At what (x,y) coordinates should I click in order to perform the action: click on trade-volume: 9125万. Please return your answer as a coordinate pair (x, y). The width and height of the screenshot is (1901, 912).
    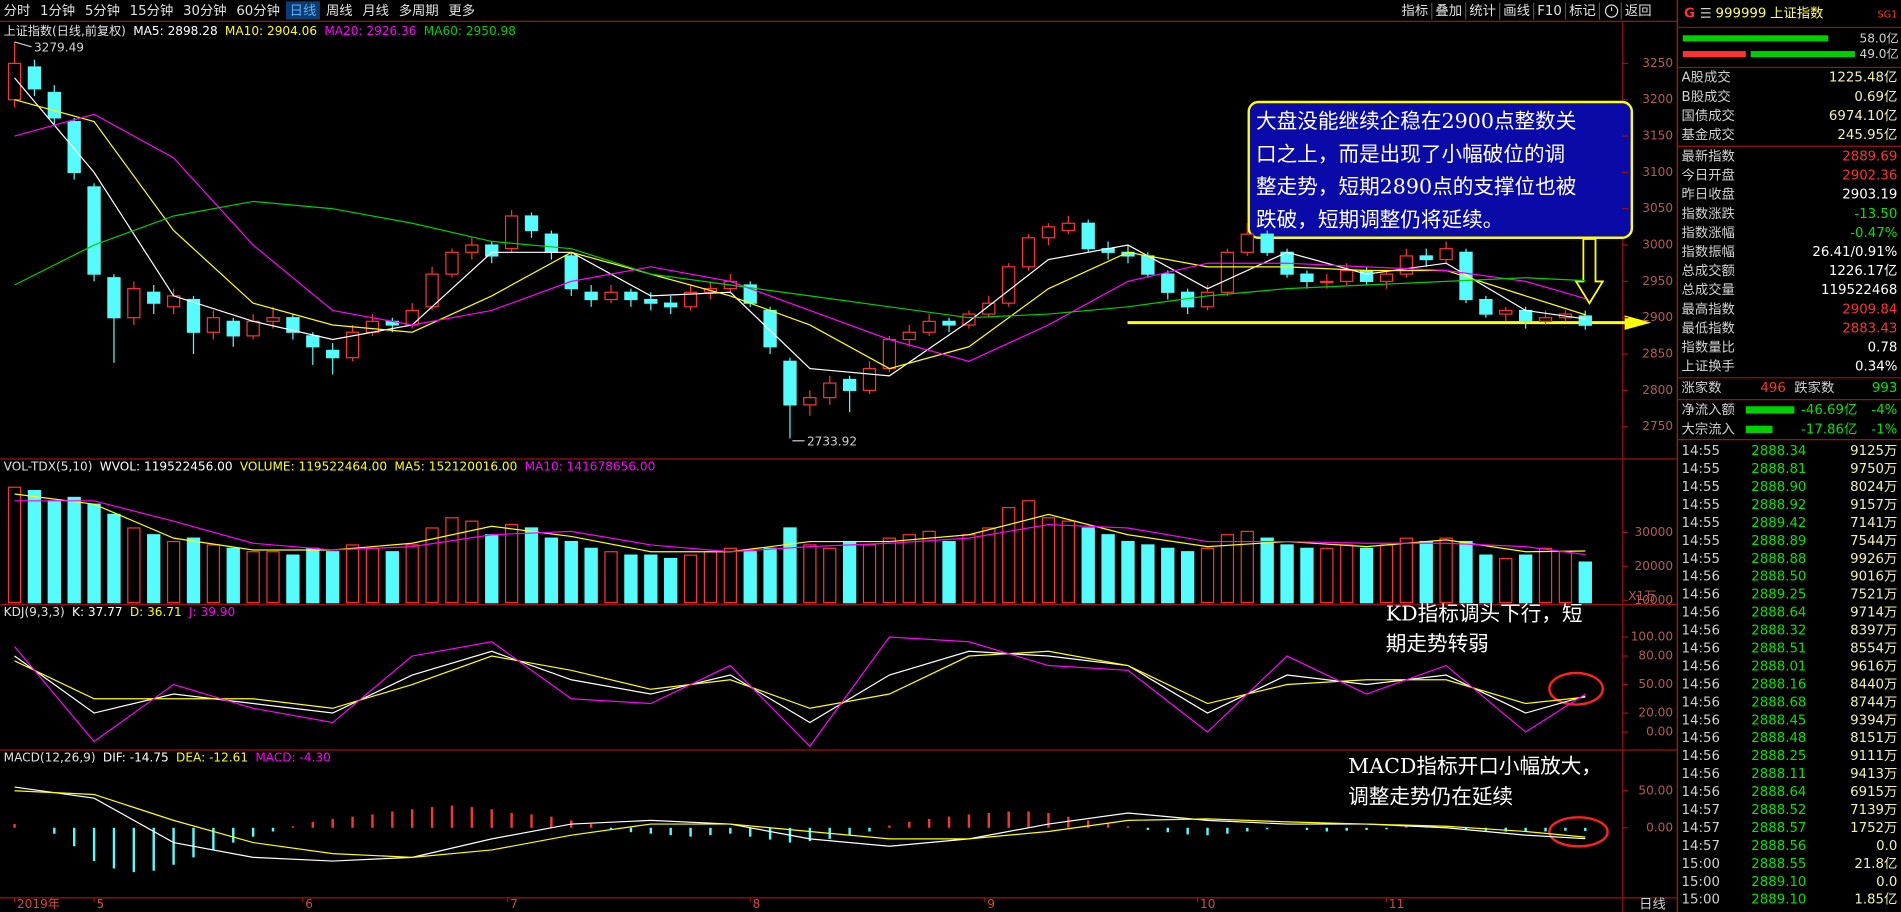
    Looking at the image, I should click on (1873, 451).